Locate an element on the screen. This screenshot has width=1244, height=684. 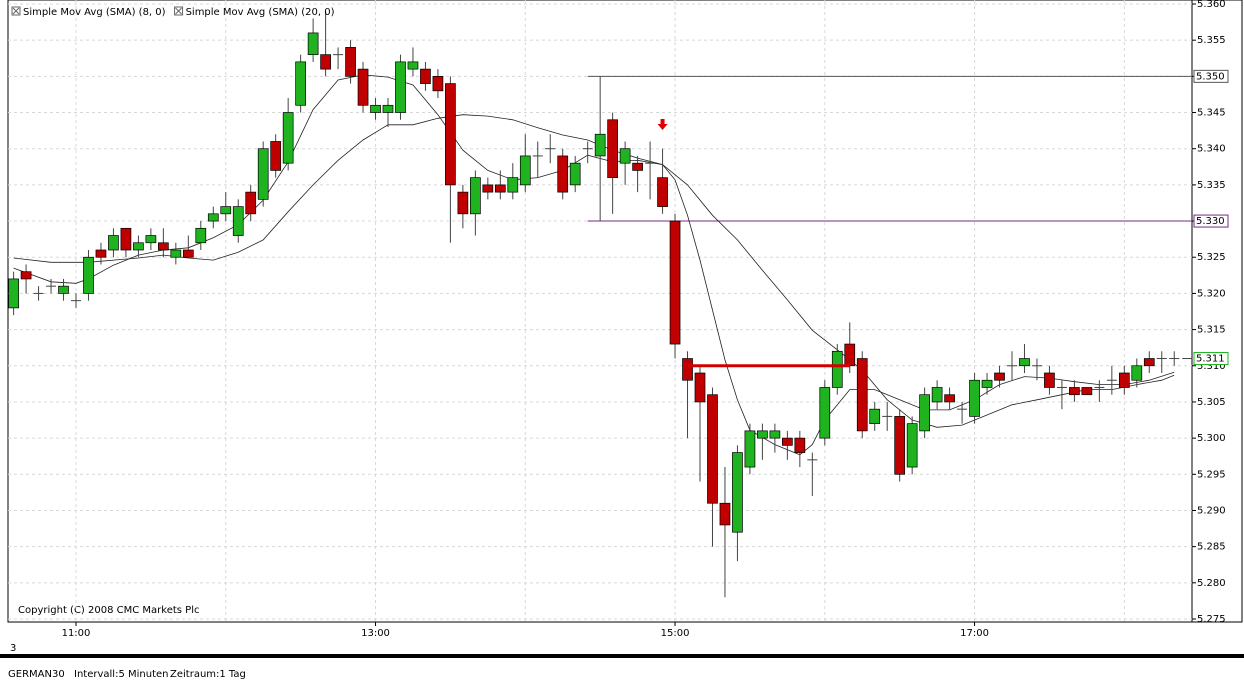
y-tick-label: 5.295 is located at coordinates (1211, 474).